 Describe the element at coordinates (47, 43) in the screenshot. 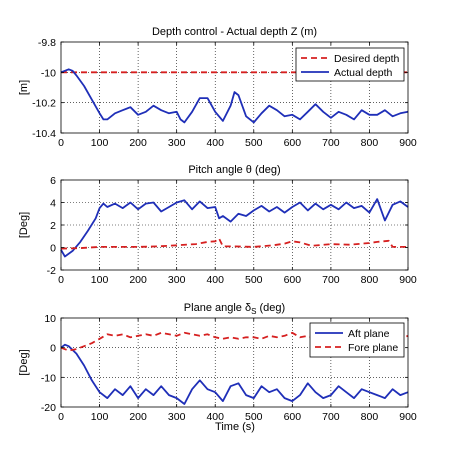

I see `y-tick-label: -9.8` at that location.